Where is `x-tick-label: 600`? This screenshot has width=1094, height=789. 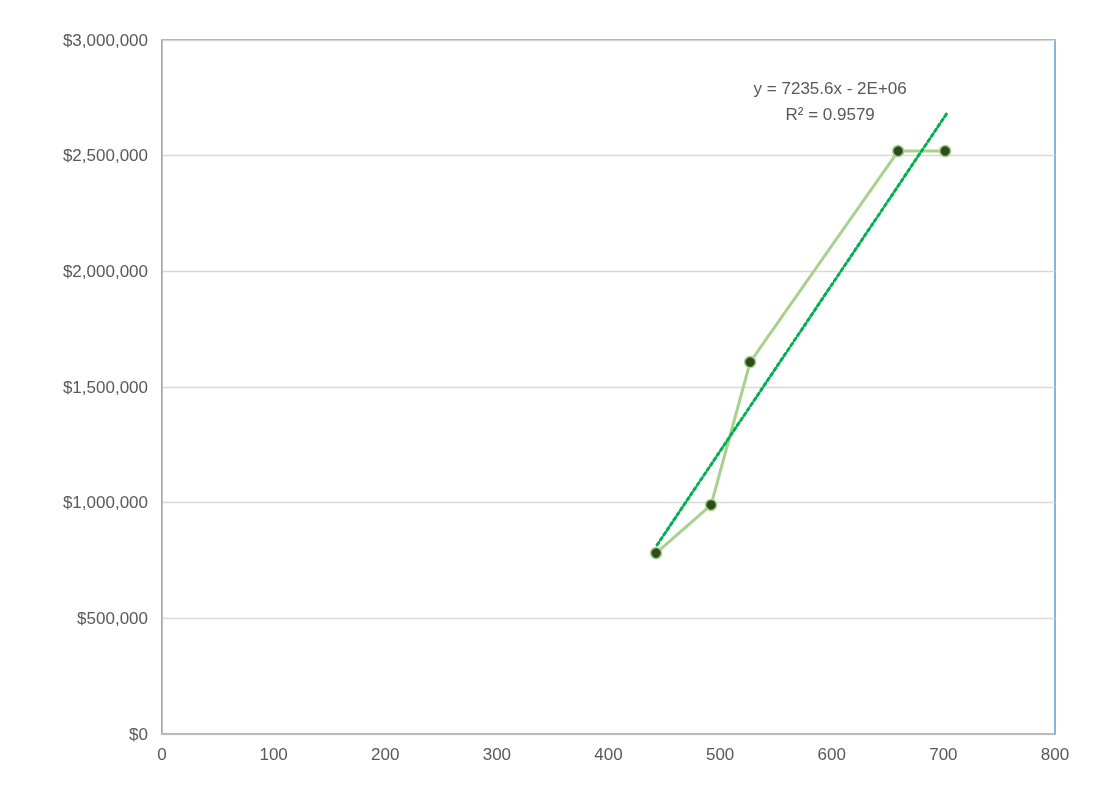
x-tick-label: 600 is located at coordinates (831, 754).